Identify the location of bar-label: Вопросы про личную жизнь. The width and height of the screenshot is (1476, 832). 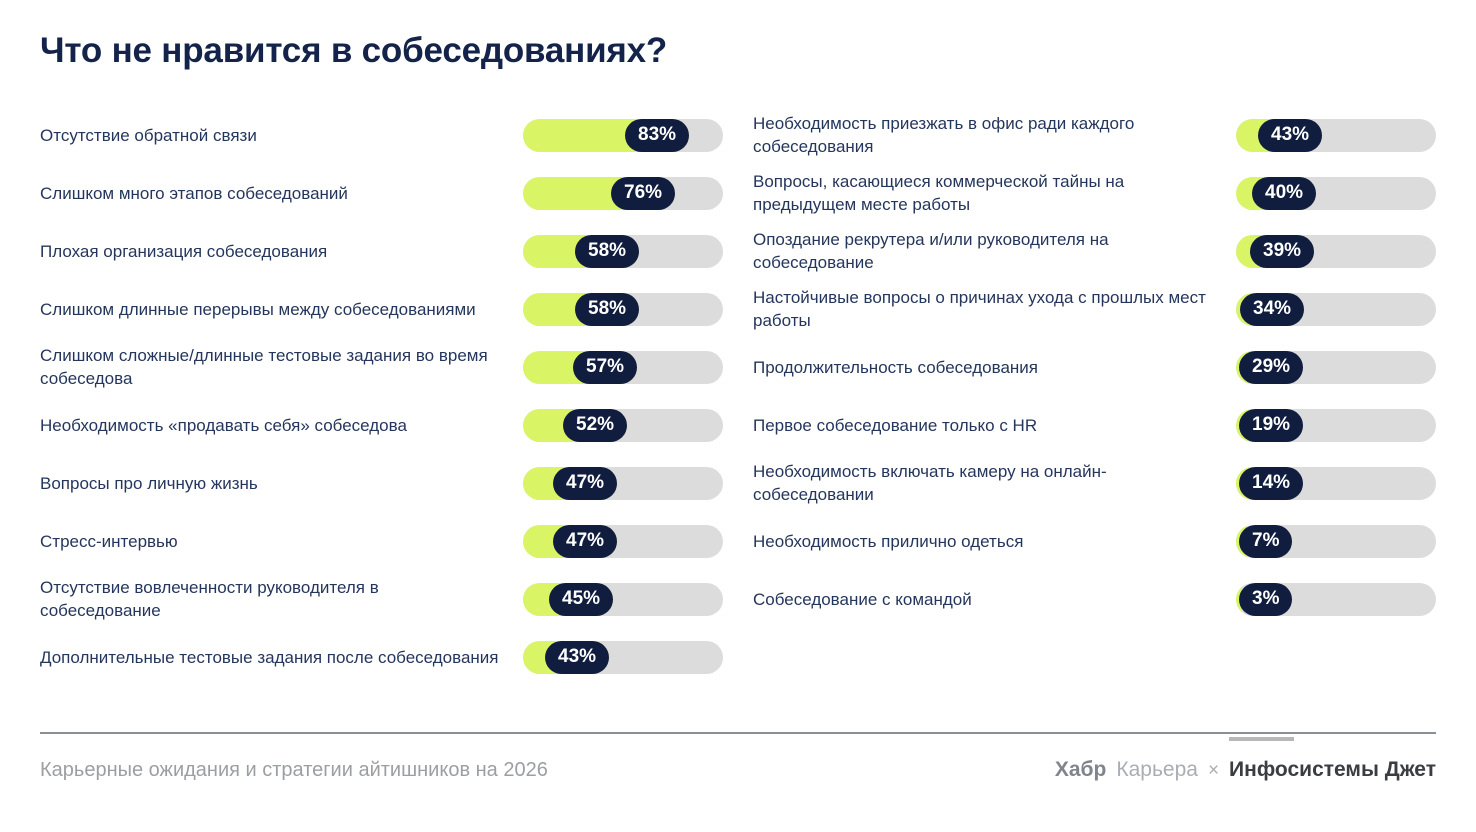
(149, 483).